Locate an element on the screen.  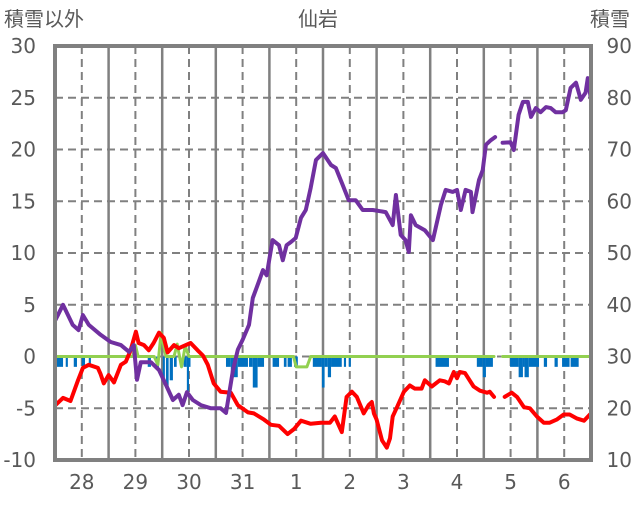
y-tick-left: 0 is located at coordinates (29, 357).